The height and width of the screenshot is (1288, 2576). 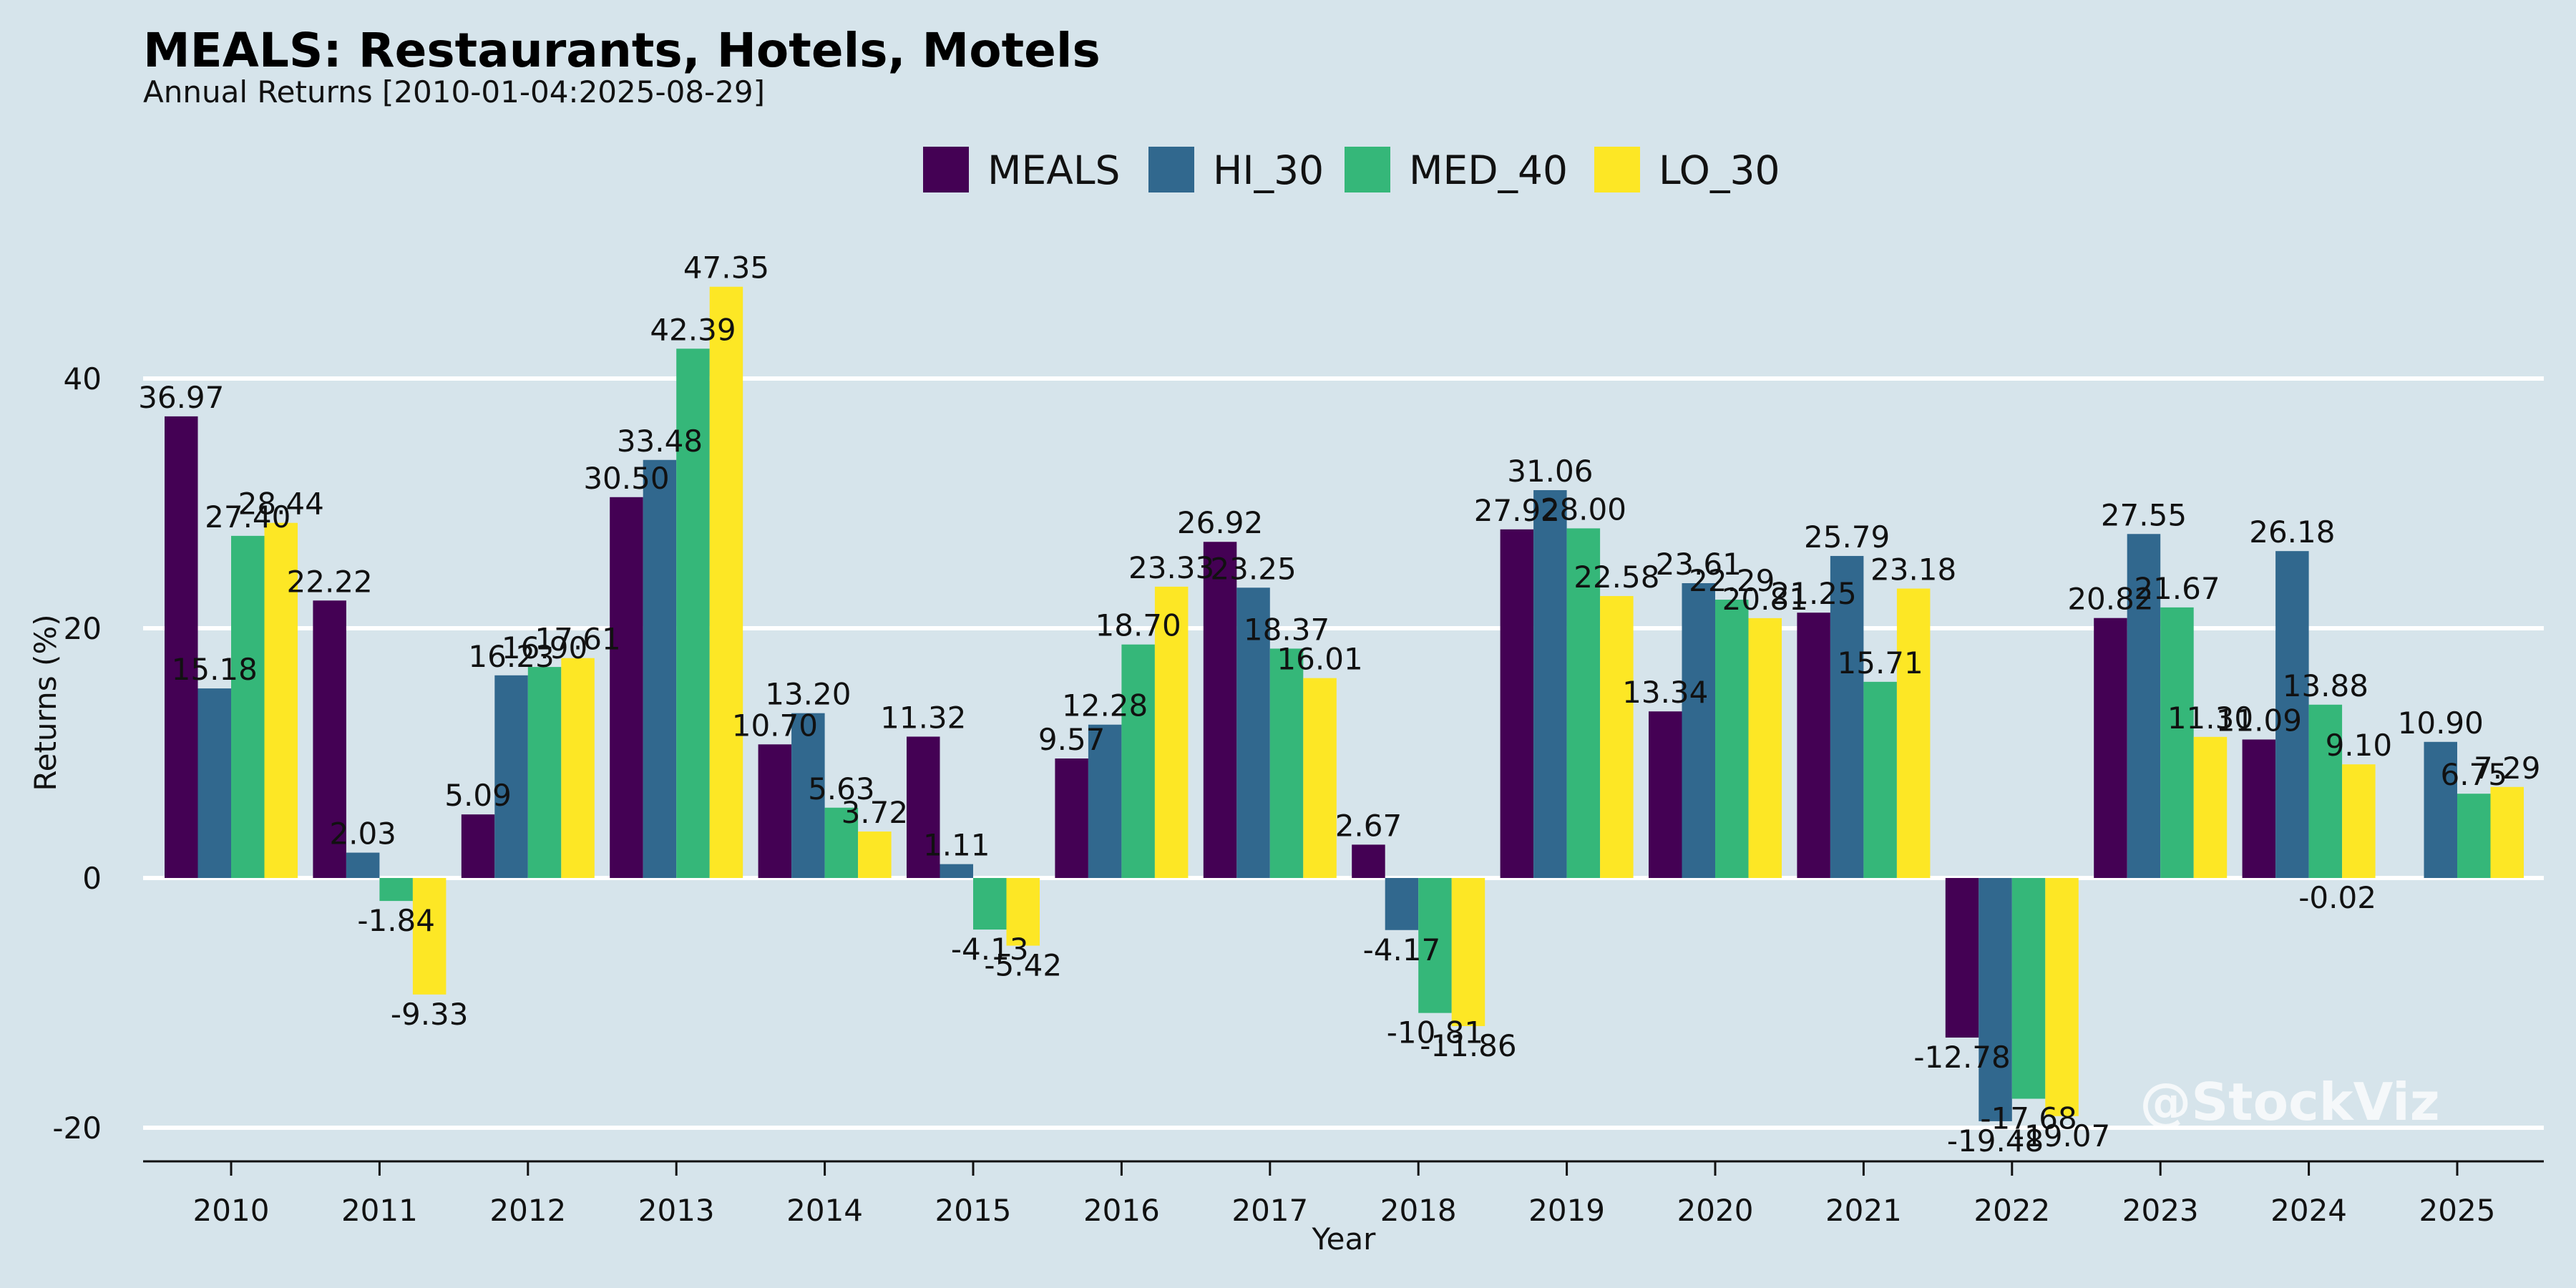 What do you see at coordinates (1550, 471) in the screenshot?
I see `data-label: 31.06` at bounding box center [1550, 471].